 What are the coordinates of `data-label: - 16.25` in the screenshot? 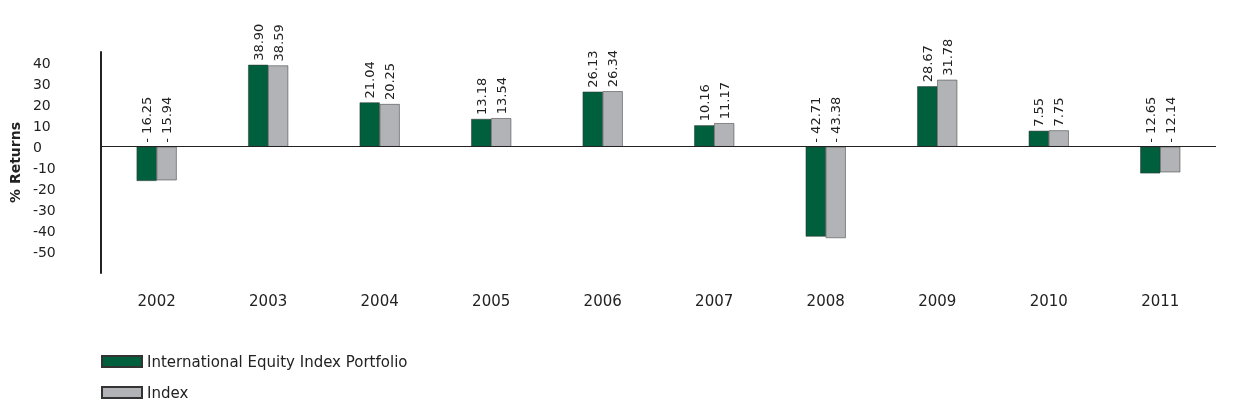 It's located at (147, 119).